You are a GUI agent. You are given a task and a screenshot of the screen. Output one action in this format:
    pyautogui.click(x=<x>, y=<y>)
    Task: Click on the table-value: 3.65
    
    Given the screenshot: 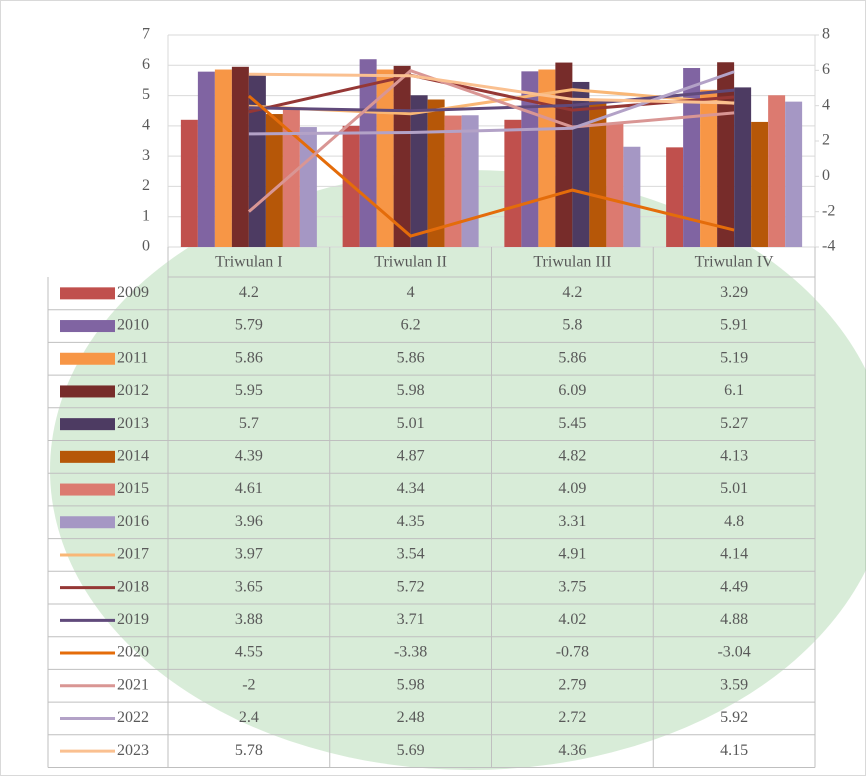 What is the action you would take?
    pyautogui.click(x=249, y=586)
    